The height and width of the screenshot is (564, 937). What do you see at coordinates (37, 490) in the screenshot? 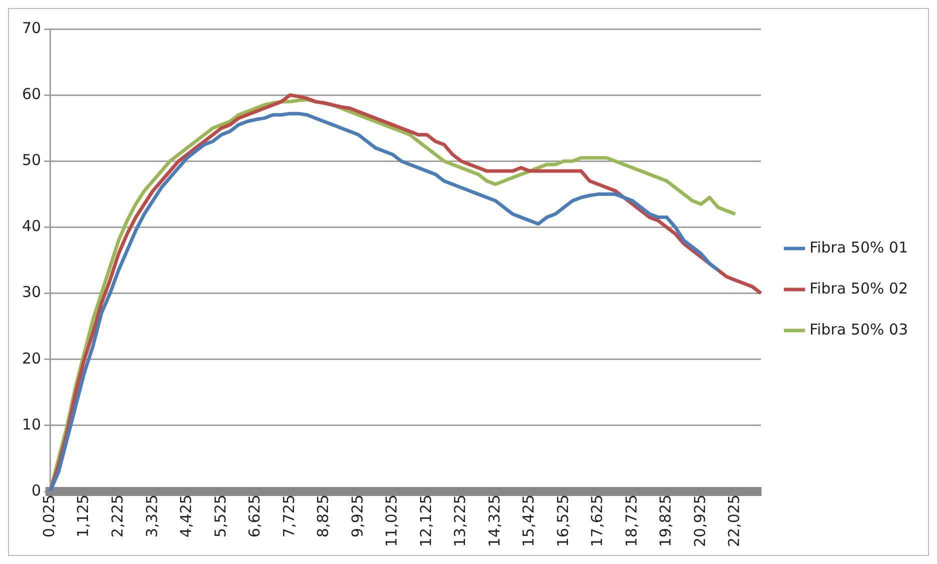
I see `y-tick-label: 0` at bounding box center [37, 490].